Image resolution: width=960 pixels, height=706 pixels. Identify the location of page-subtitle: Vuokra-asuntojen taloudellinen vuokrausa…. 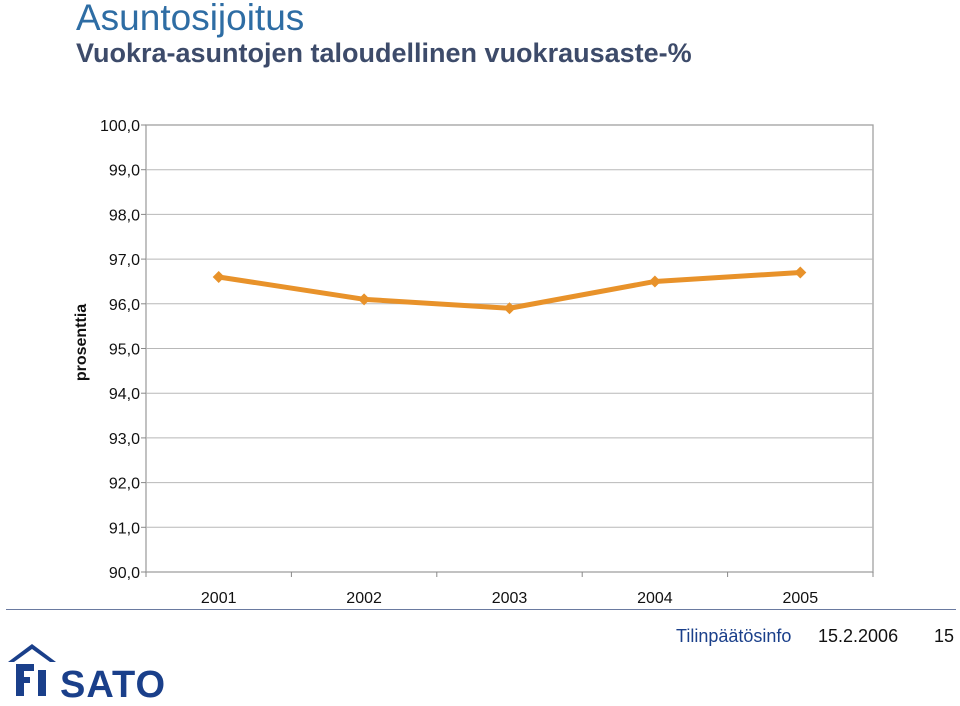
(384, 53).